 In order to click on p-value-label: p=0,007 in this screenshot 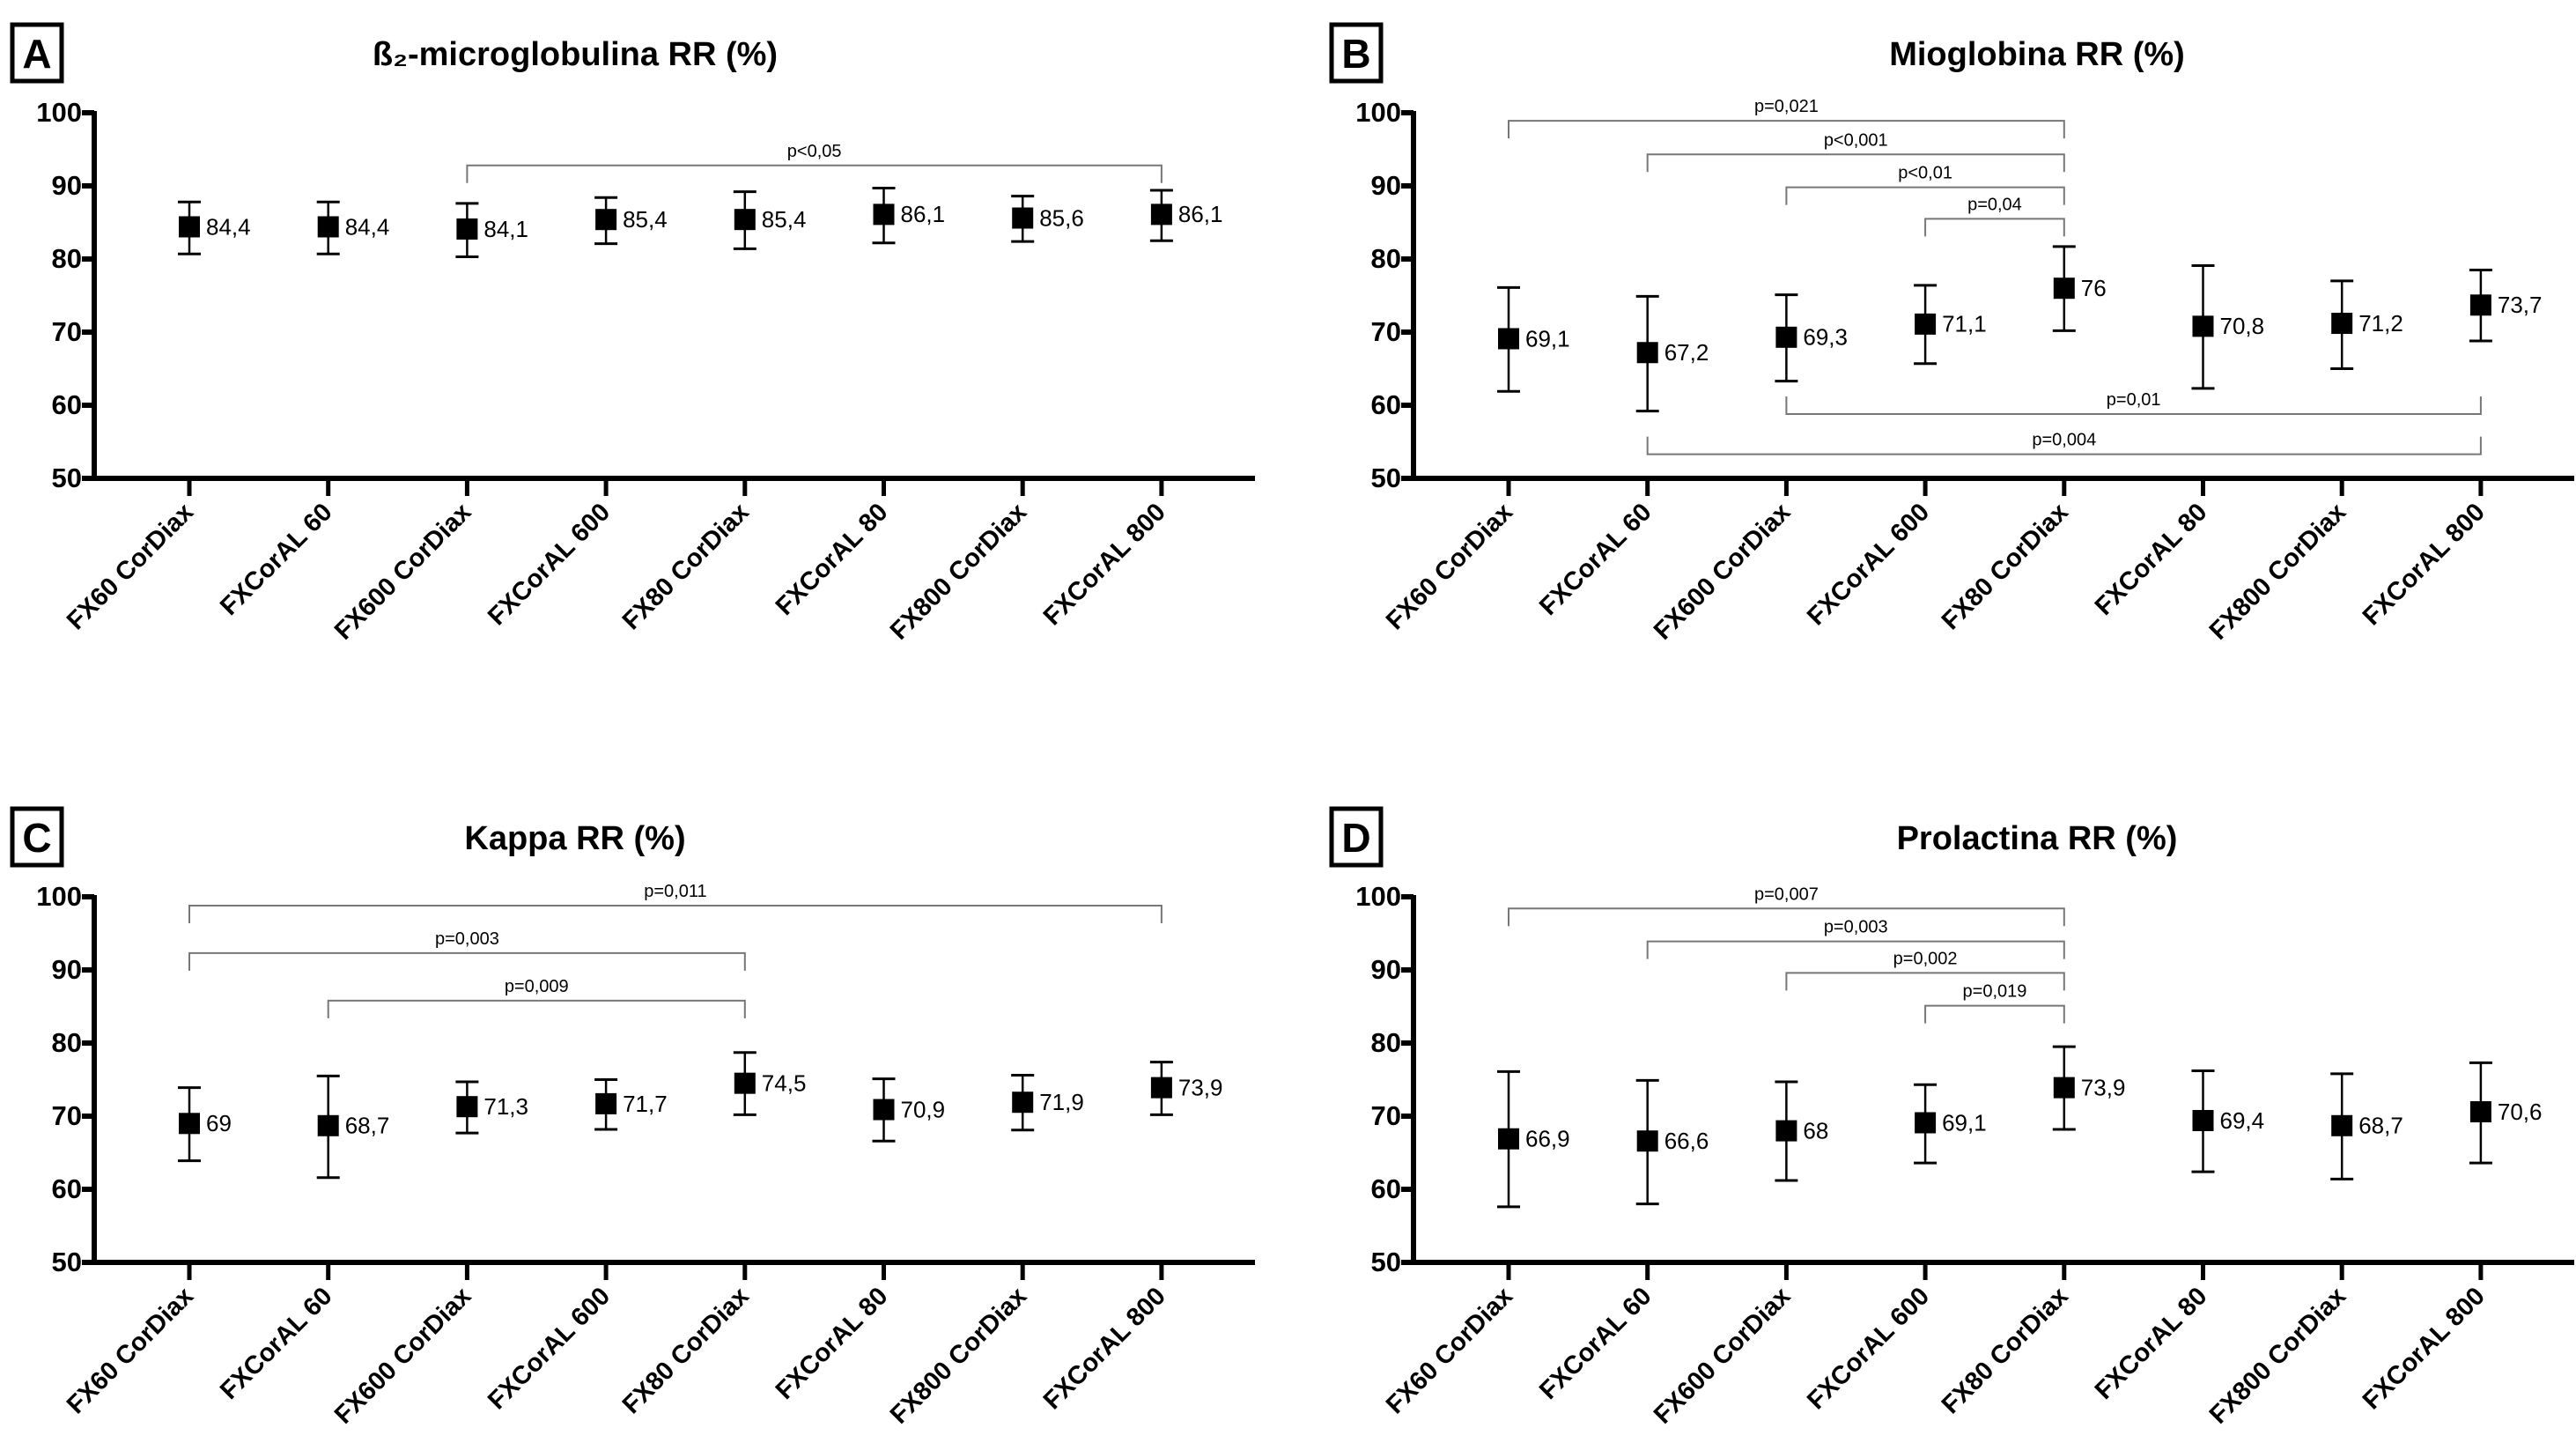, I will do `click(1786, 894)`.